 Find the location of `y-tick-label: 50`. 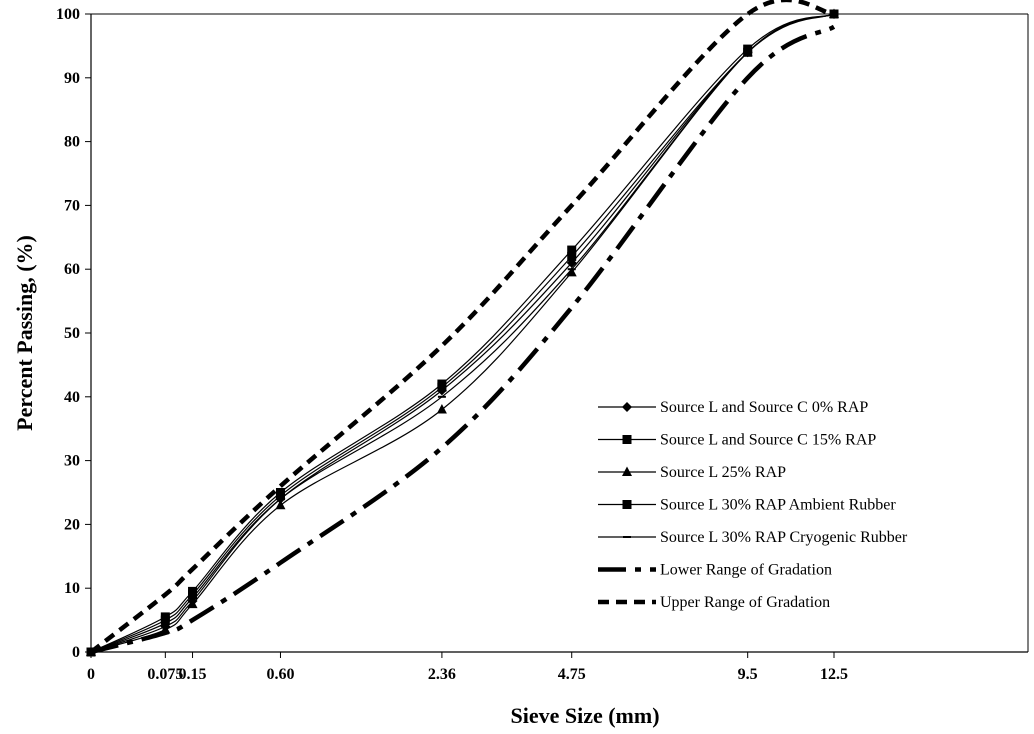

y-tick-label: 50 is located at coordinates (72, 333).